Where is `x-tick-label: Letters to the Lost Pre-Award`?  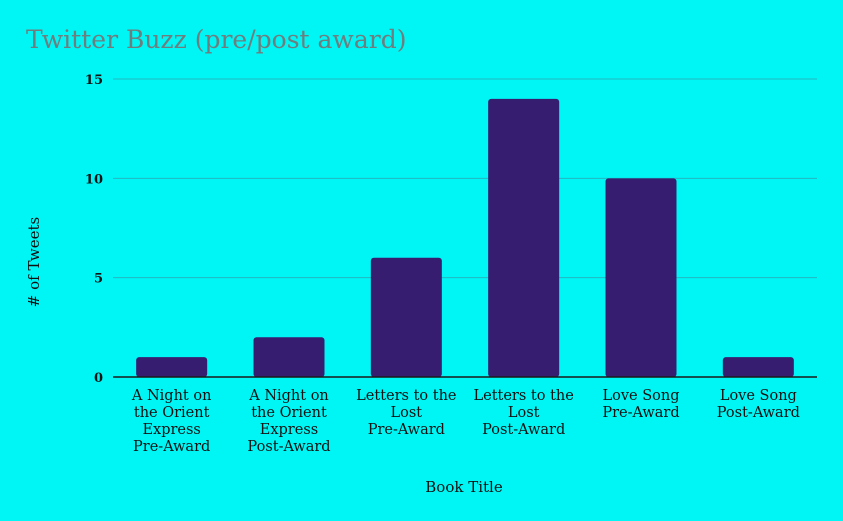
x-tick-label: Letters to the Lost Pre-Award is located at coordinates (406, 413).